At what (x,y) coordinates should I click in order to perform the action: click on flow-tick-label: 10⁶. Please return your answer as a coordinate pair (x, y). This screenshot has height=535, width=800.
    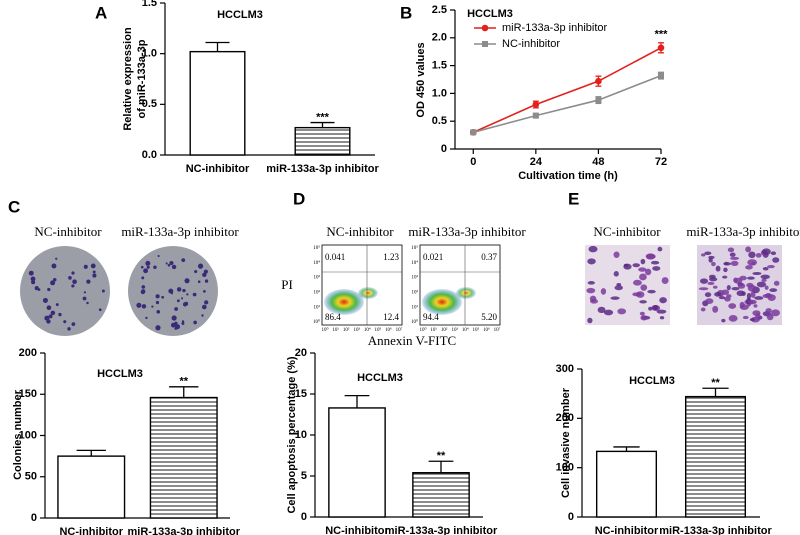
    Looking at the image, I should click on (486, 330).